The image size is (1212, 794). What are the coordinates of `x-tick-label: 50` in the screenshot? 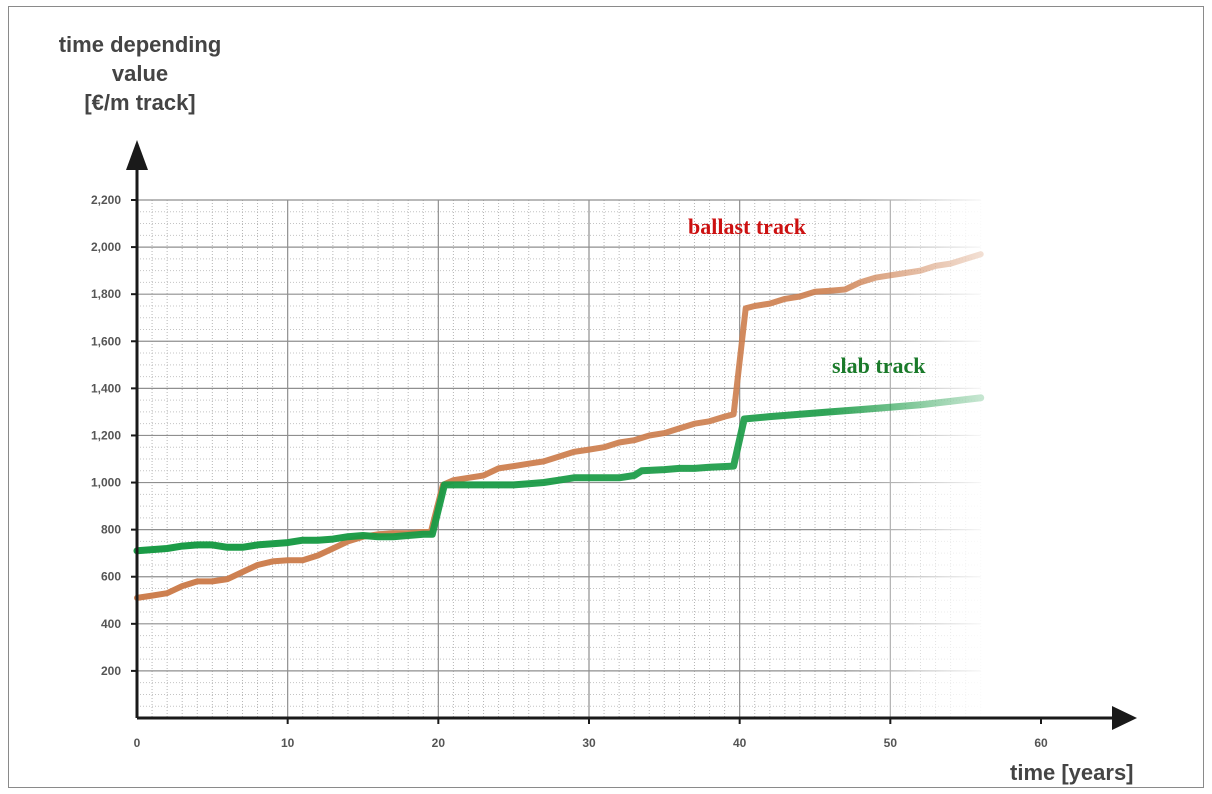 It's located at (891, 743).